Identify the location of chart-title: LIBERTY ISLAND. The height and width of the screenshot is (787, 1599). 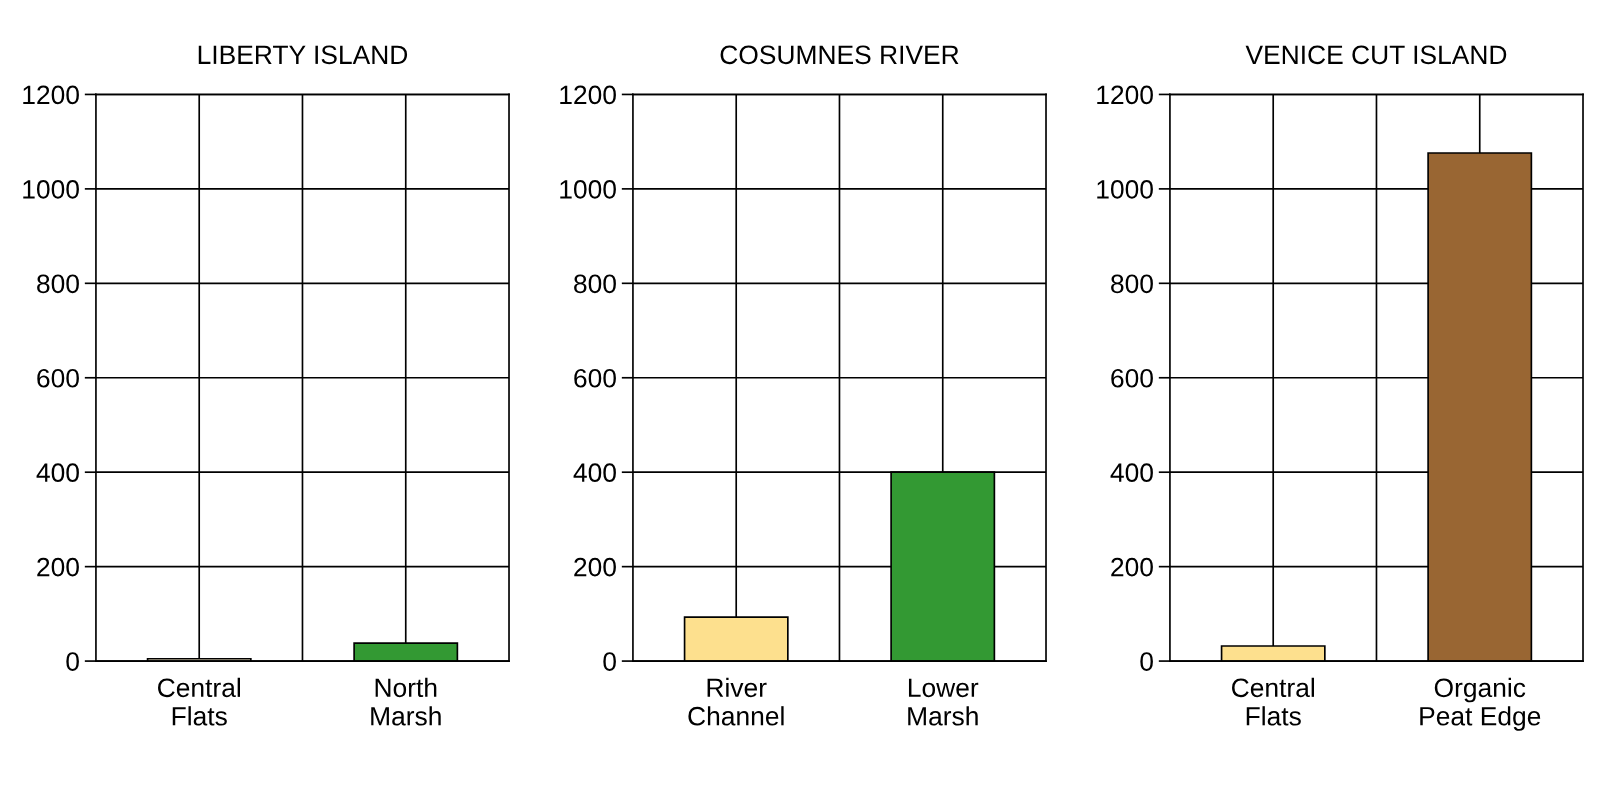
(303, 55).